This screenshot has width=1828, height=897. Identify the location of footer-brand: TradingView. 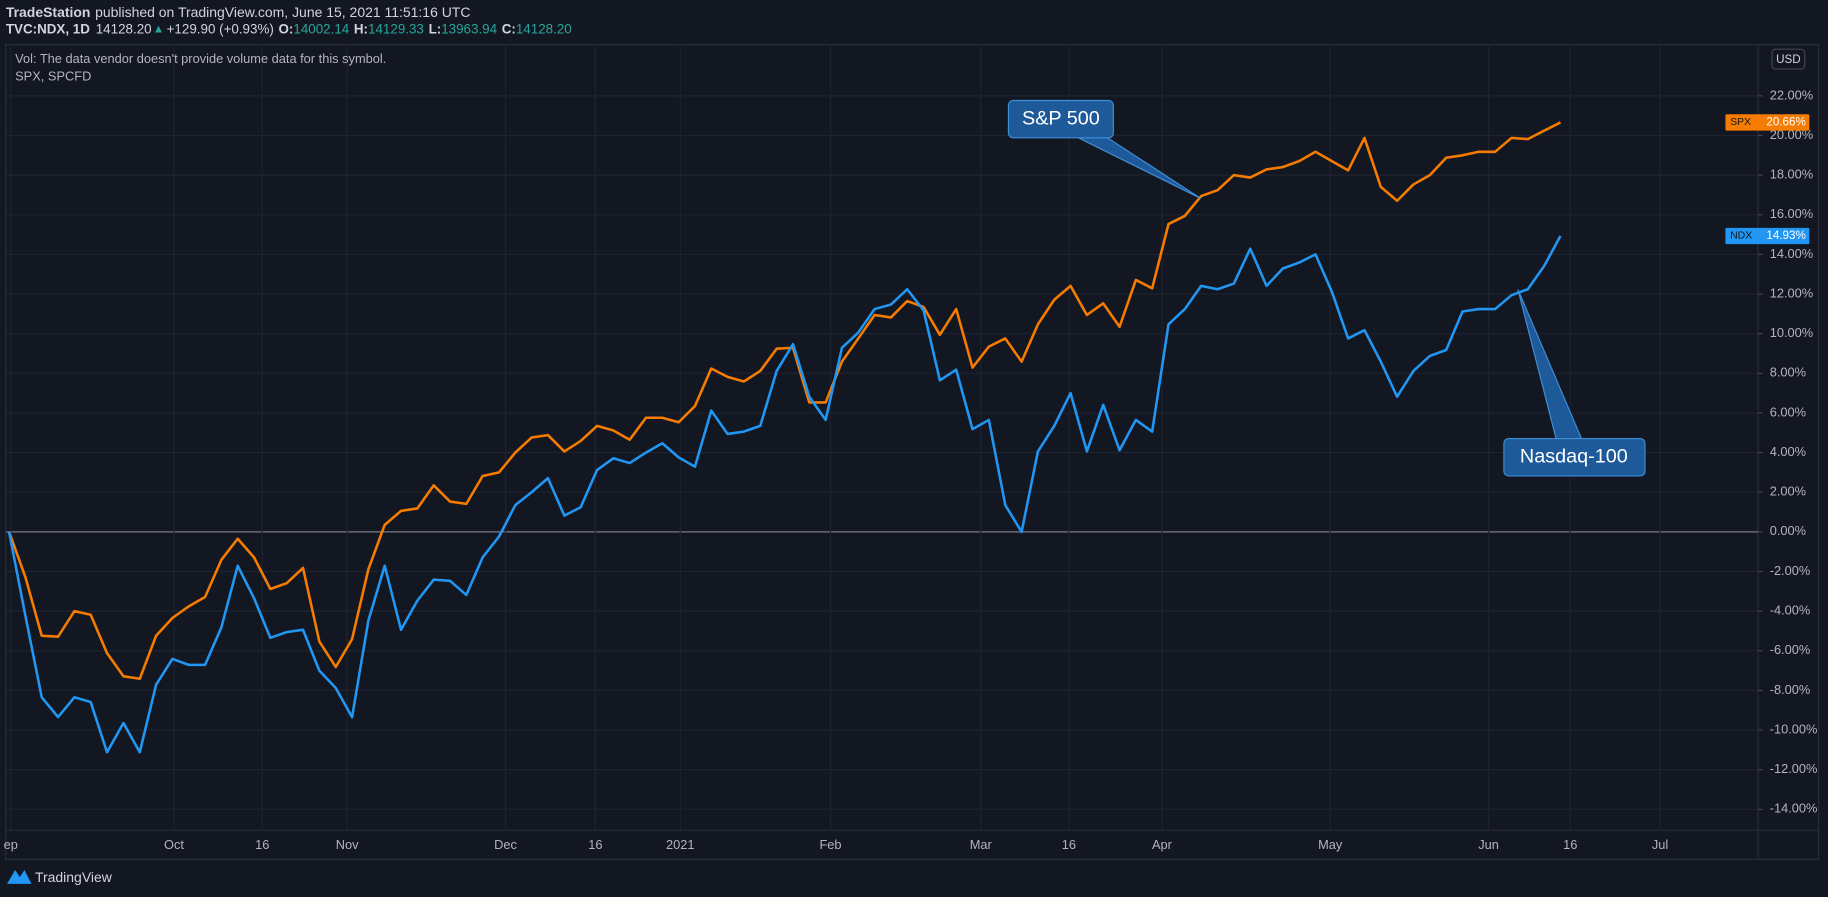
(74, 877).